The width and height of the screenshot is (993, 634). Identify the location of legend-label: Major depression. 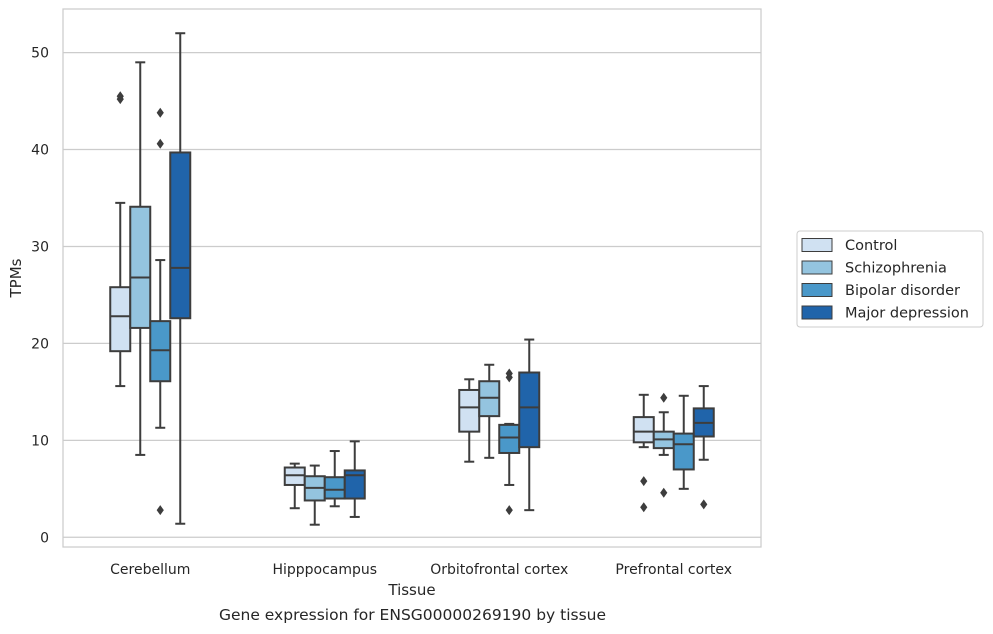
(907, 314).